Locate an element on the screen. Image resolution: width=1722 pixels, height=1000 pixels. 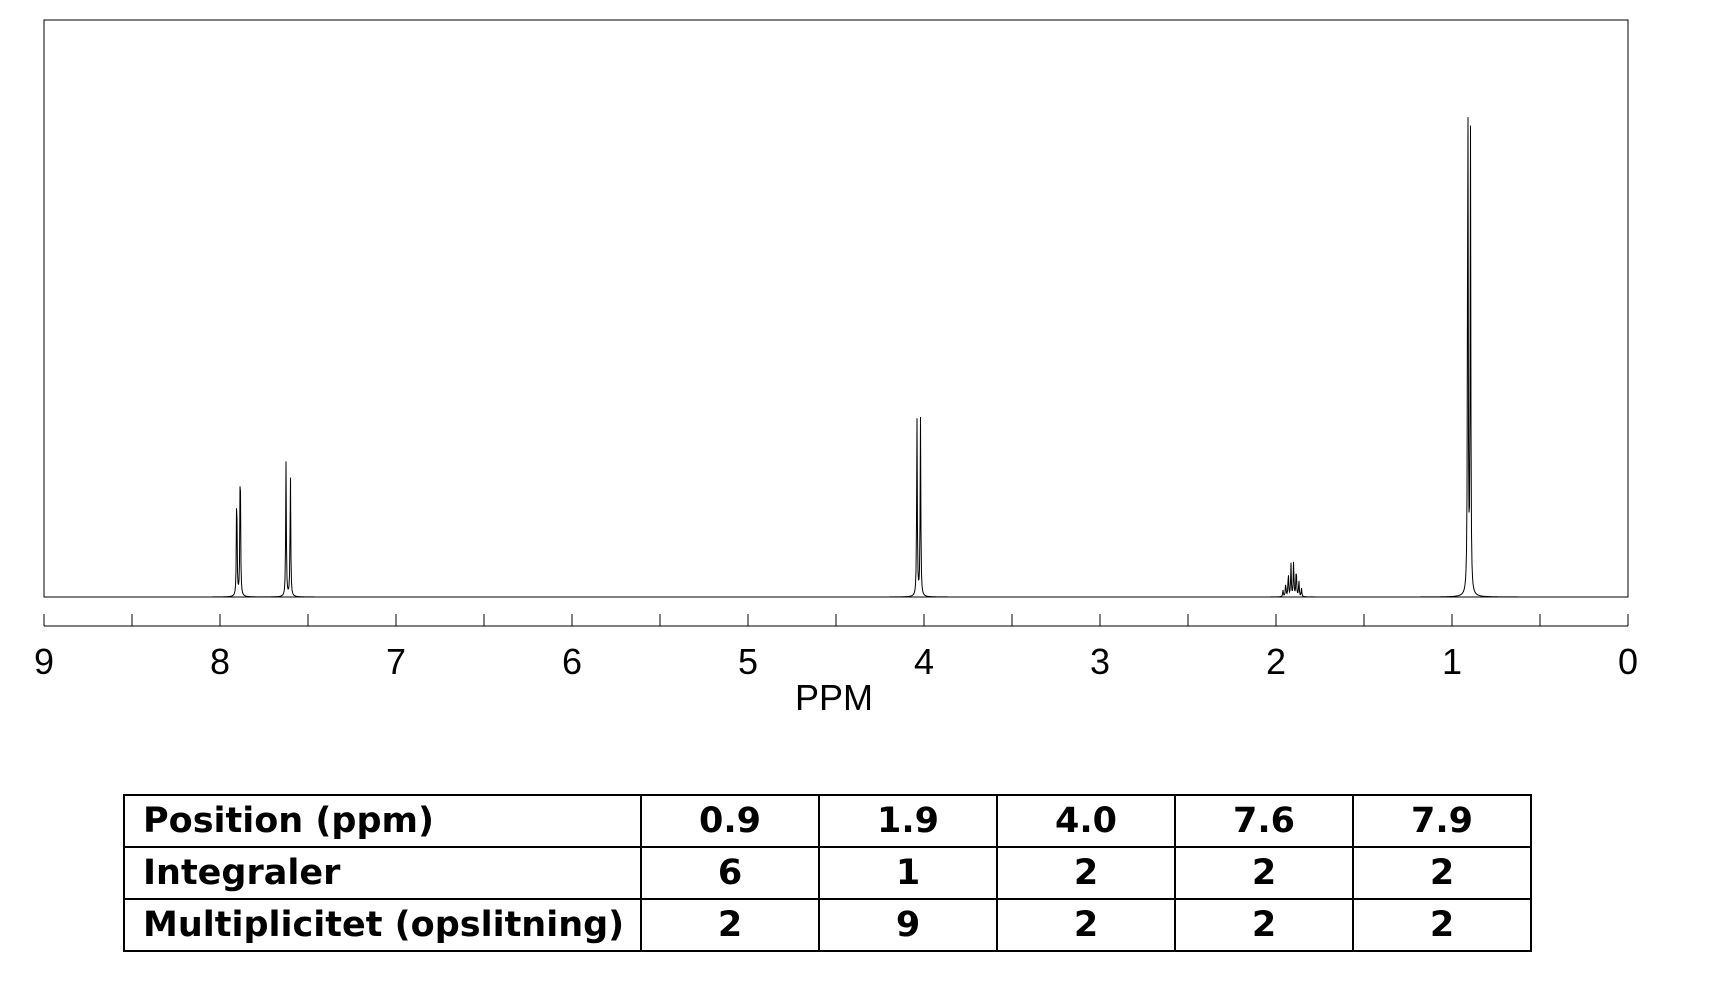
table-cell: 0.9 is located at coordinates (730, 821).